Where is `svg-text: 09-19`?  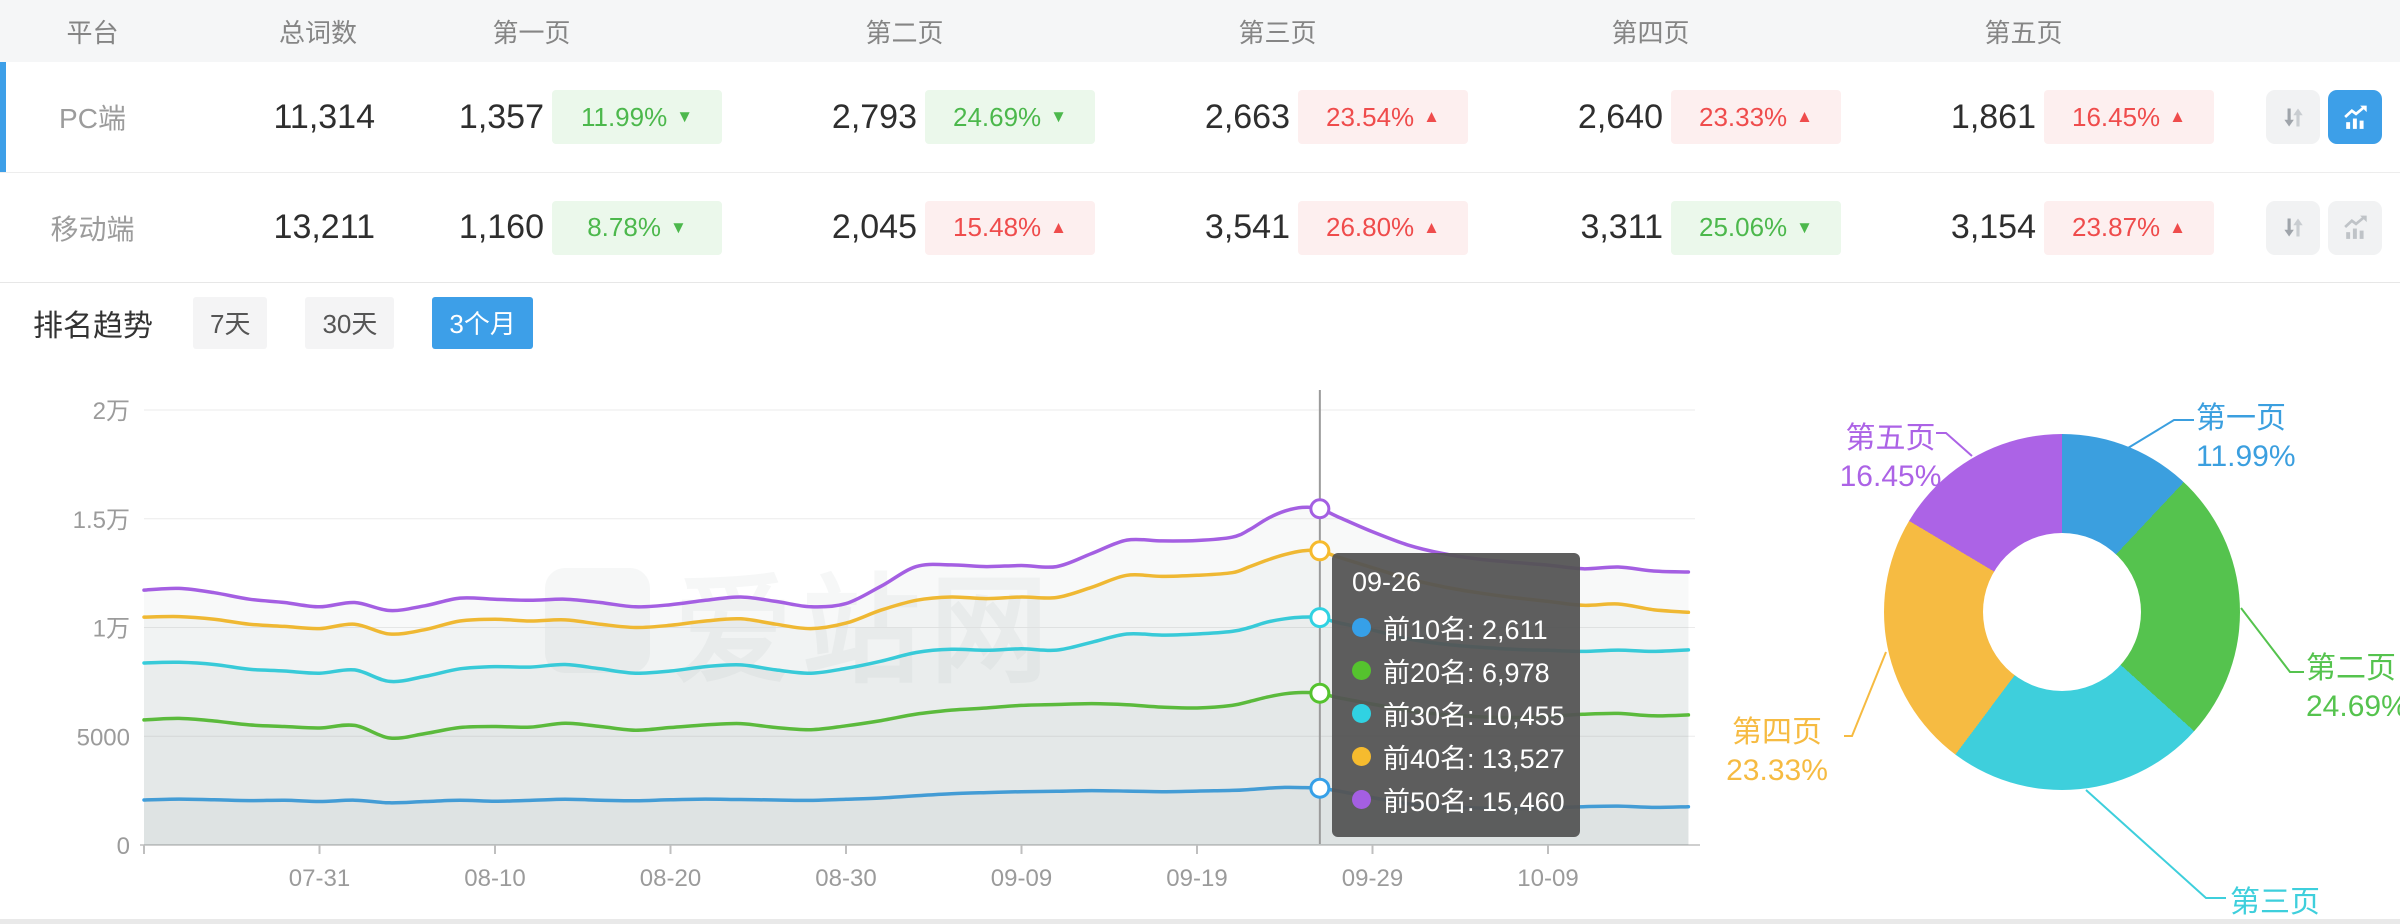
svg-text: 09-19 is located at coordinates (1196, 878).